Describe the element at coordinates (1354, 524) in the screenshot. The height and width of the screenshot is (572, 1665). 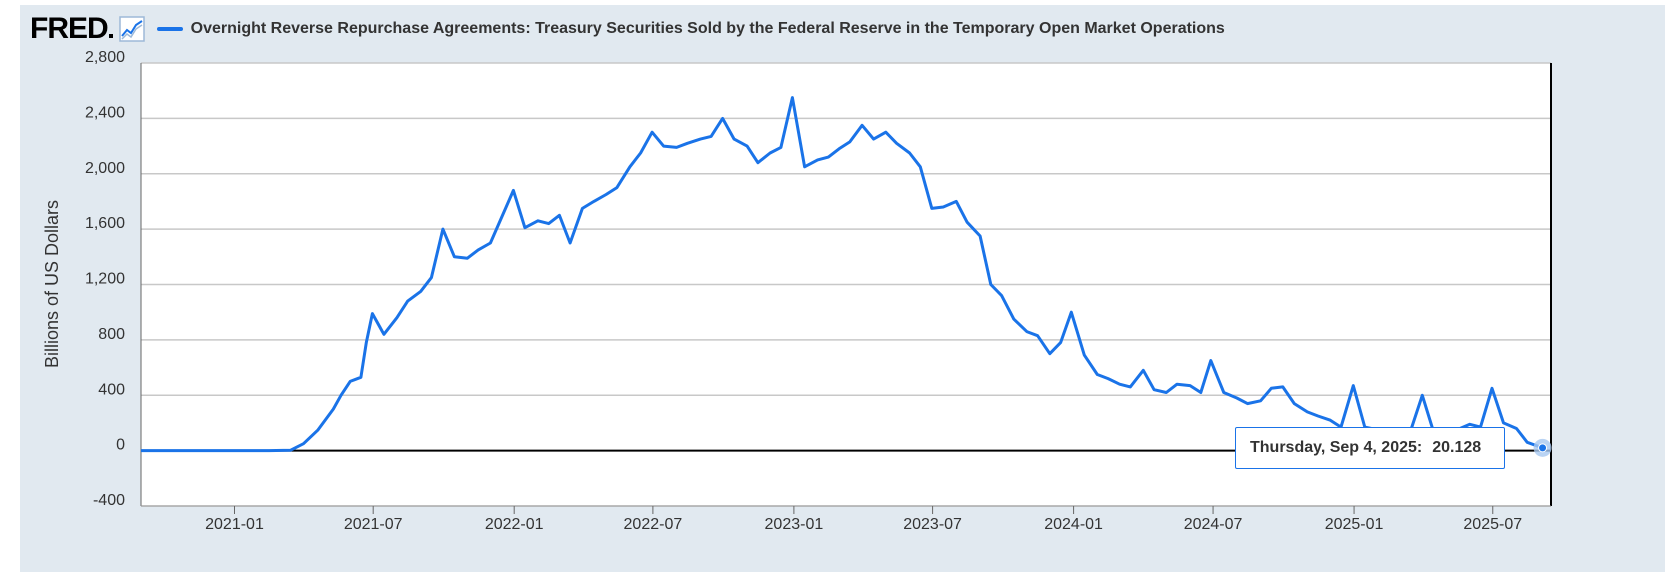
I see `x-tick-label: 2025-01` at that location.